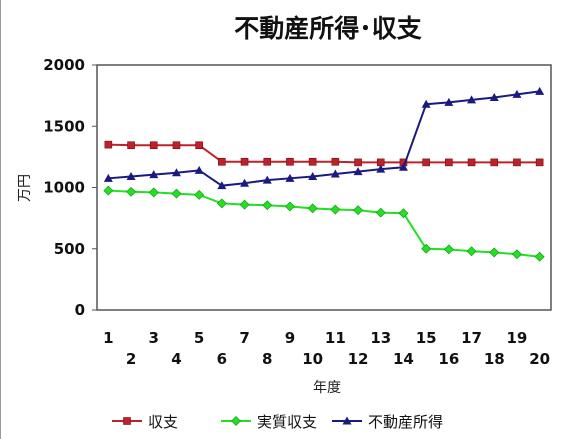  I want to click on x-tick-label: 19, so click(517, 338).